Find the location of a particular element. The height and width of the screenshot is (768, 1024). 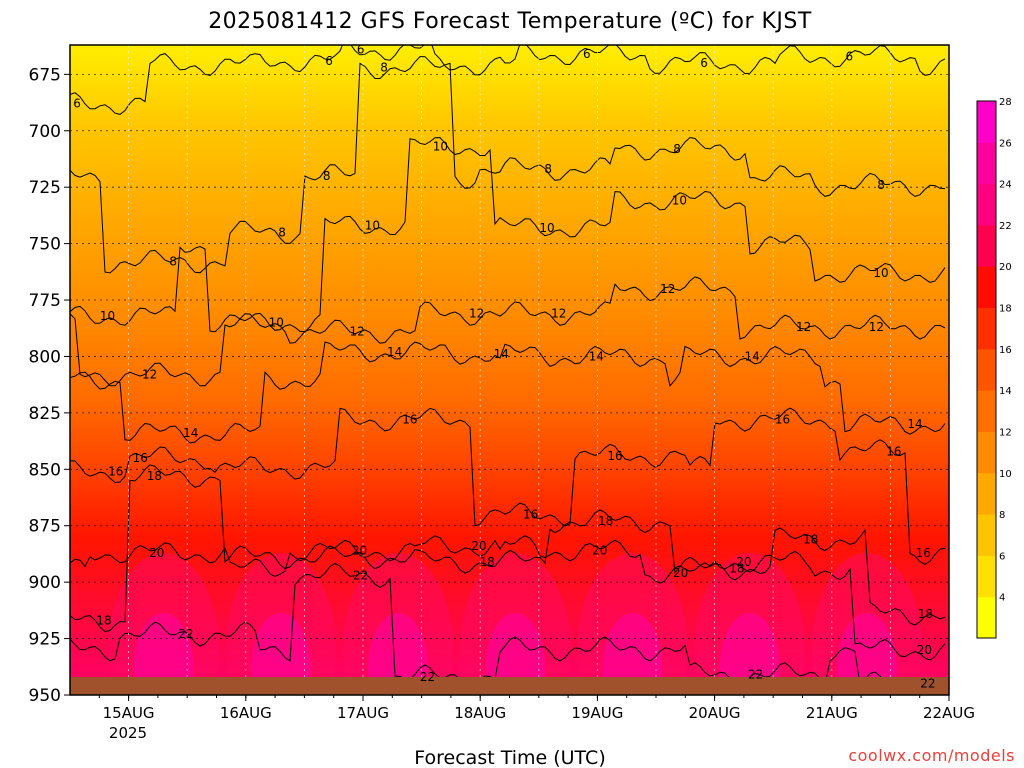

y-tick-label: 825 is located at coordinates (45, 414).